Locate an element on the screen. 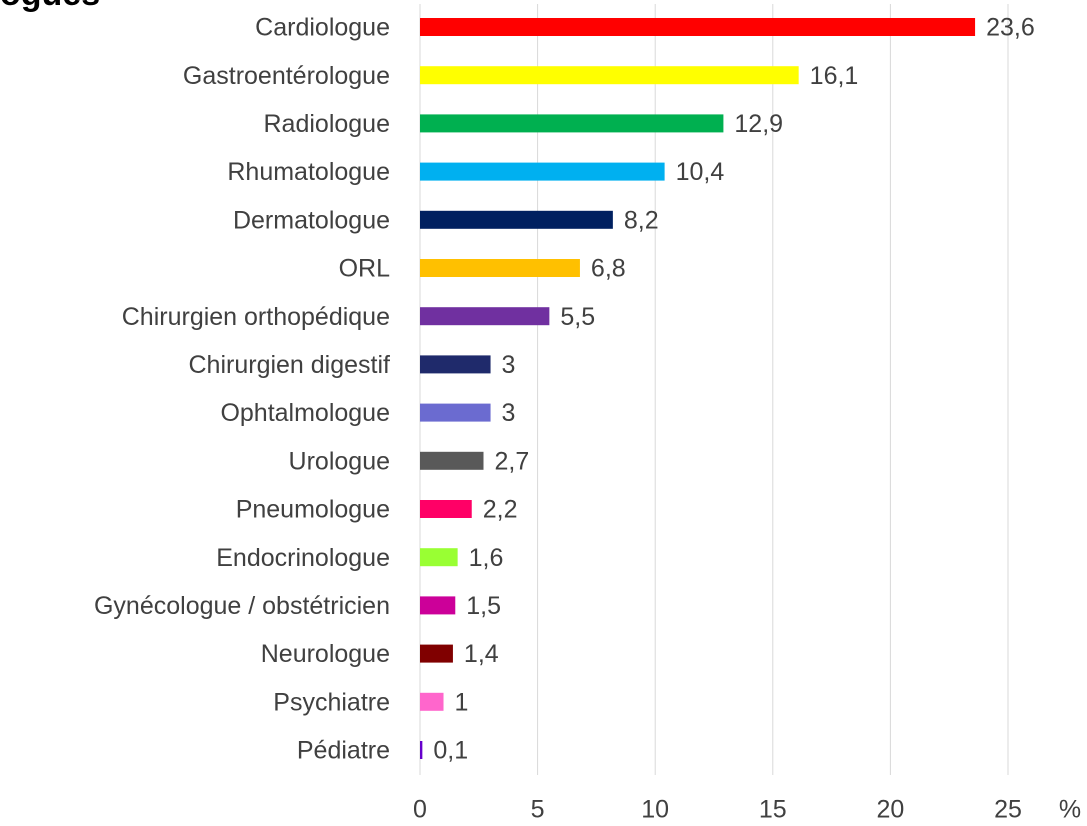  x-tick-label: 10 is located at coordinates (655, 810).